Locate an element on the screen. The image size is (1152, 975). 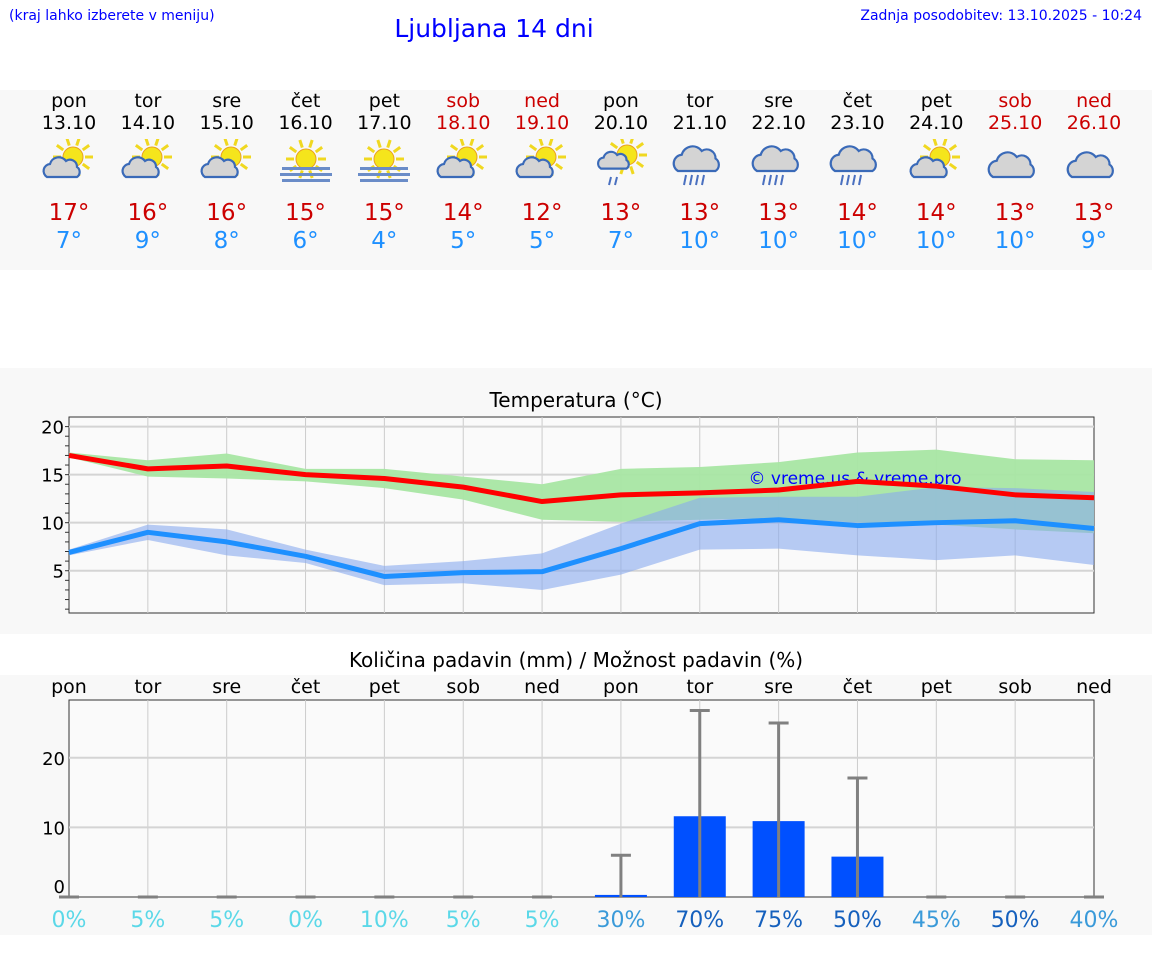
day-label: pet is located at coordinates (936, 687).